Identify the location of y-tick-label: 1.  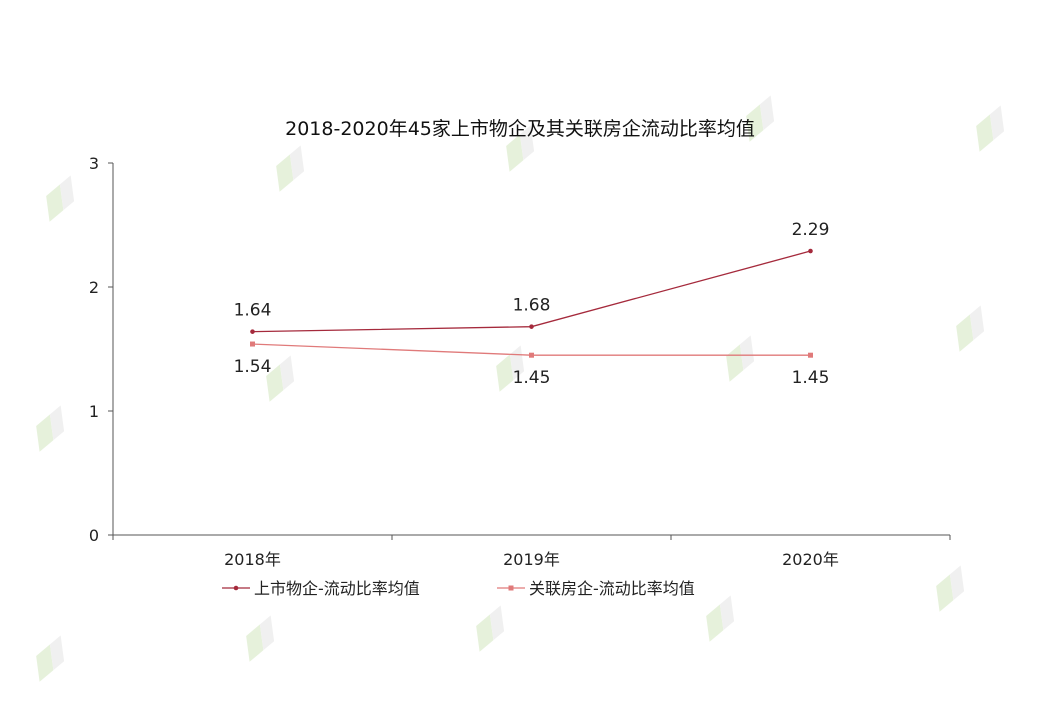
(94, 411).